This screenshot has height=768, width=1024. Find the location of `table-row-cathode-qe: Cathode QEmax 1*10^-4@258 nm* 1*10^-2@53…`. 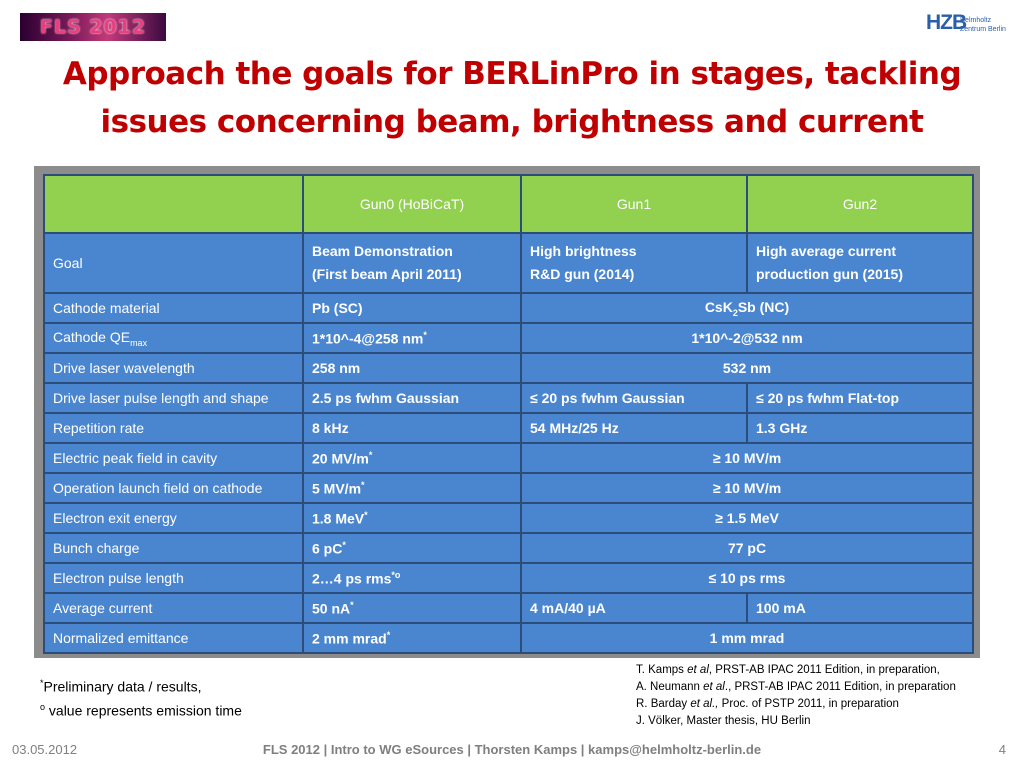

table-row-cathode-qe: Cathode QEmax 1*10^-4@258 nm* 1*10^-2@53… is located at coordinates (508, 338).